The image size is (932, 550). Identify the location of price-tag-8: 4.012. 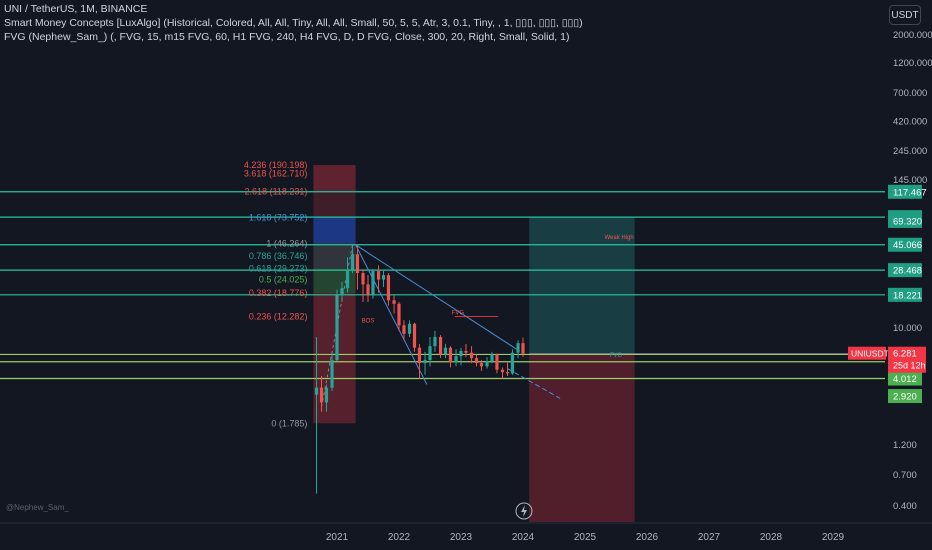
(905, 379).